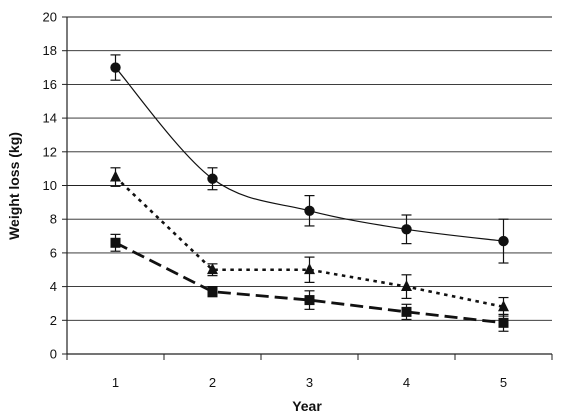 This screenshot has width=569, height=417. What do you see at coordinates (307, 406) in the screenshot?
I see `x-axis-title: Year` at bounding box center [307, 406].